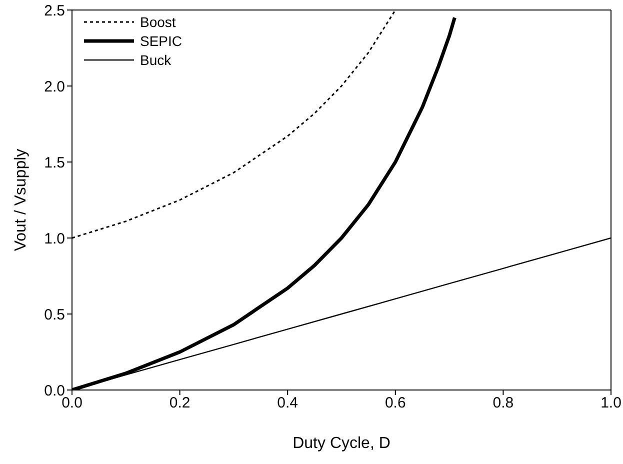 Image resolution: width=623 pixels, height=464 pixels. I want to click on legend-label: Boost, so click(158, 22).